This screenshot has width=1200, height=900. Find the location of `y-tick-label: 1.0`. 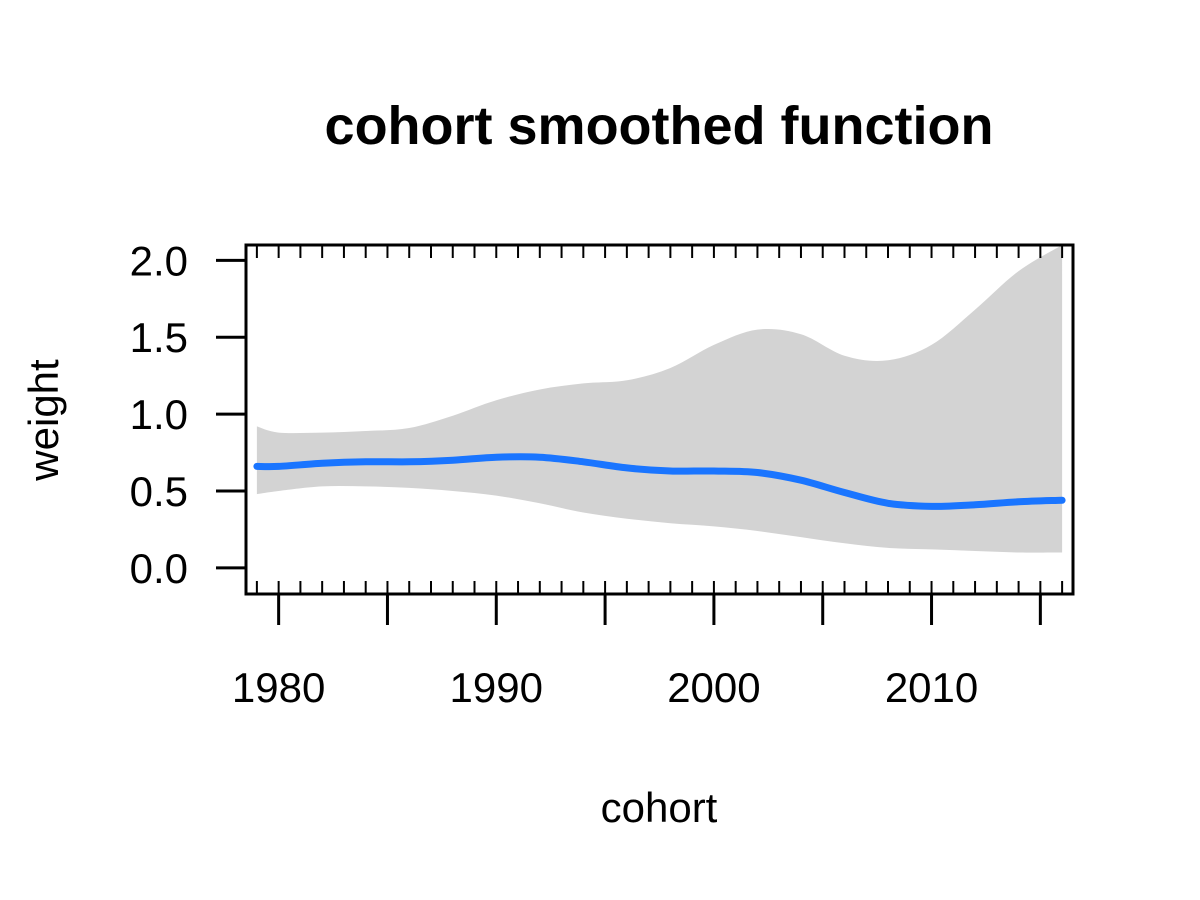

y-tick-label: 1.0 is located at coordinates (159, 414).